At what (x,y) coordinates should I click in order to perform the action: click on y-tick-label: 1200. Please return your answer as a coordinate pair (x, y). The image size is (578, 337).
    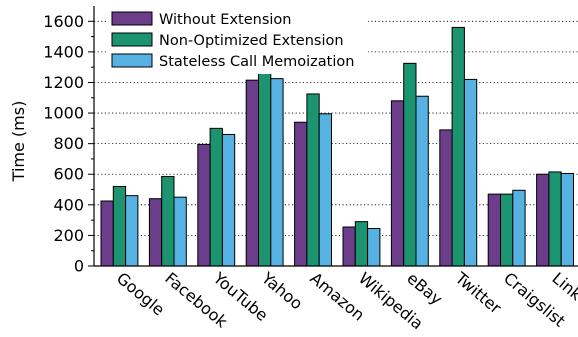
    Looking at the image, I should click on (63, 82).